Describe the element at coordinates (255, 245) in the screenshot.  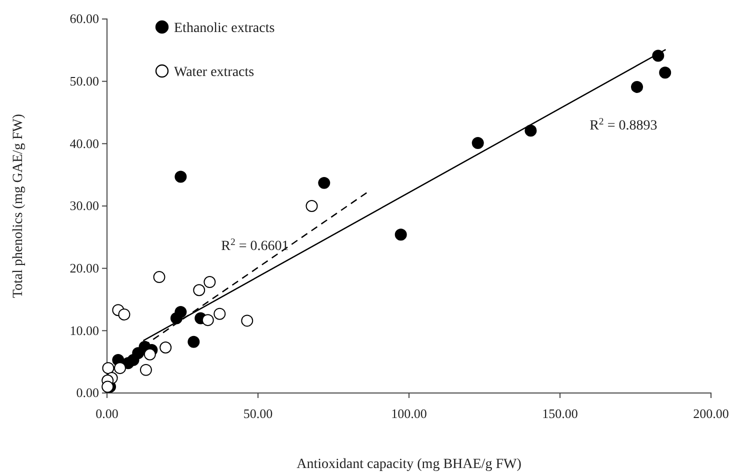
I see `annotation: R$^{2}$ = 0.6601` at that location.